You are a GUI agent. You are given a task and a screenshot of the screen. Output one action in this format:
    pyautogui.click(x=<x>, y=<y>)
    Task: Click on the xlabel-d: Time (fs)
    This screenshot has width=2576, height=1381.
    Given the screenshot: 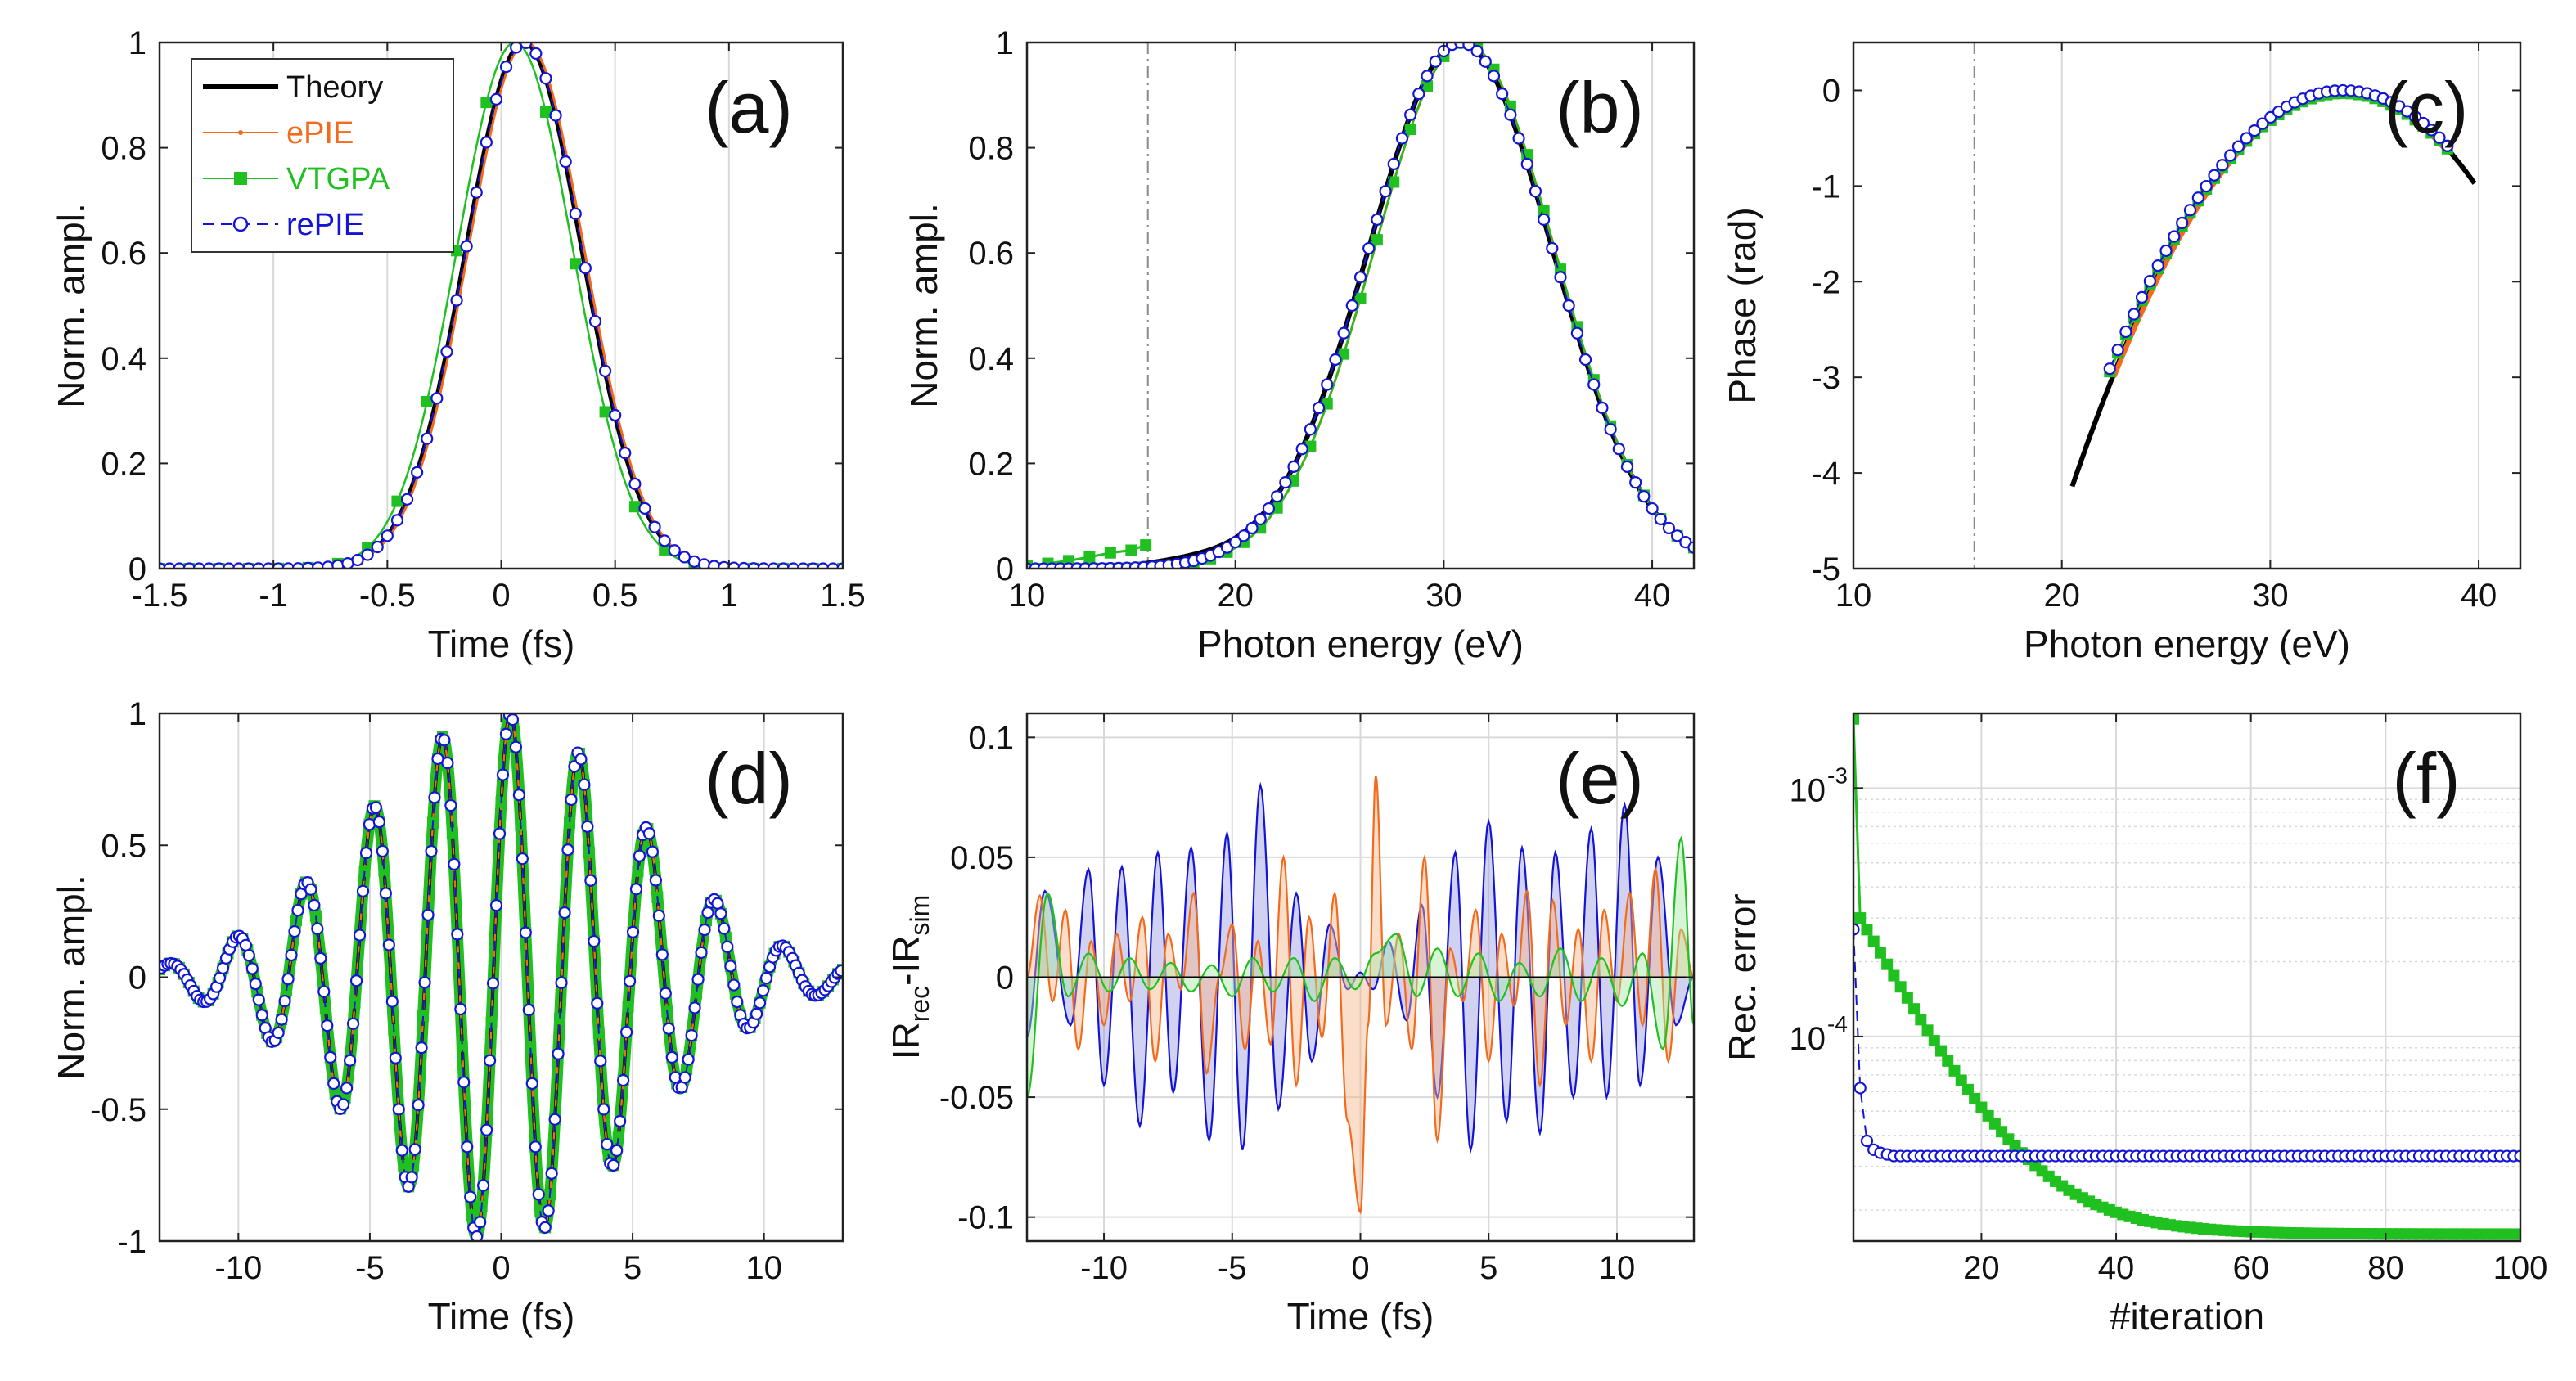 What is the action you would take?
    pyautogui.click(x=502, y=1317)
    